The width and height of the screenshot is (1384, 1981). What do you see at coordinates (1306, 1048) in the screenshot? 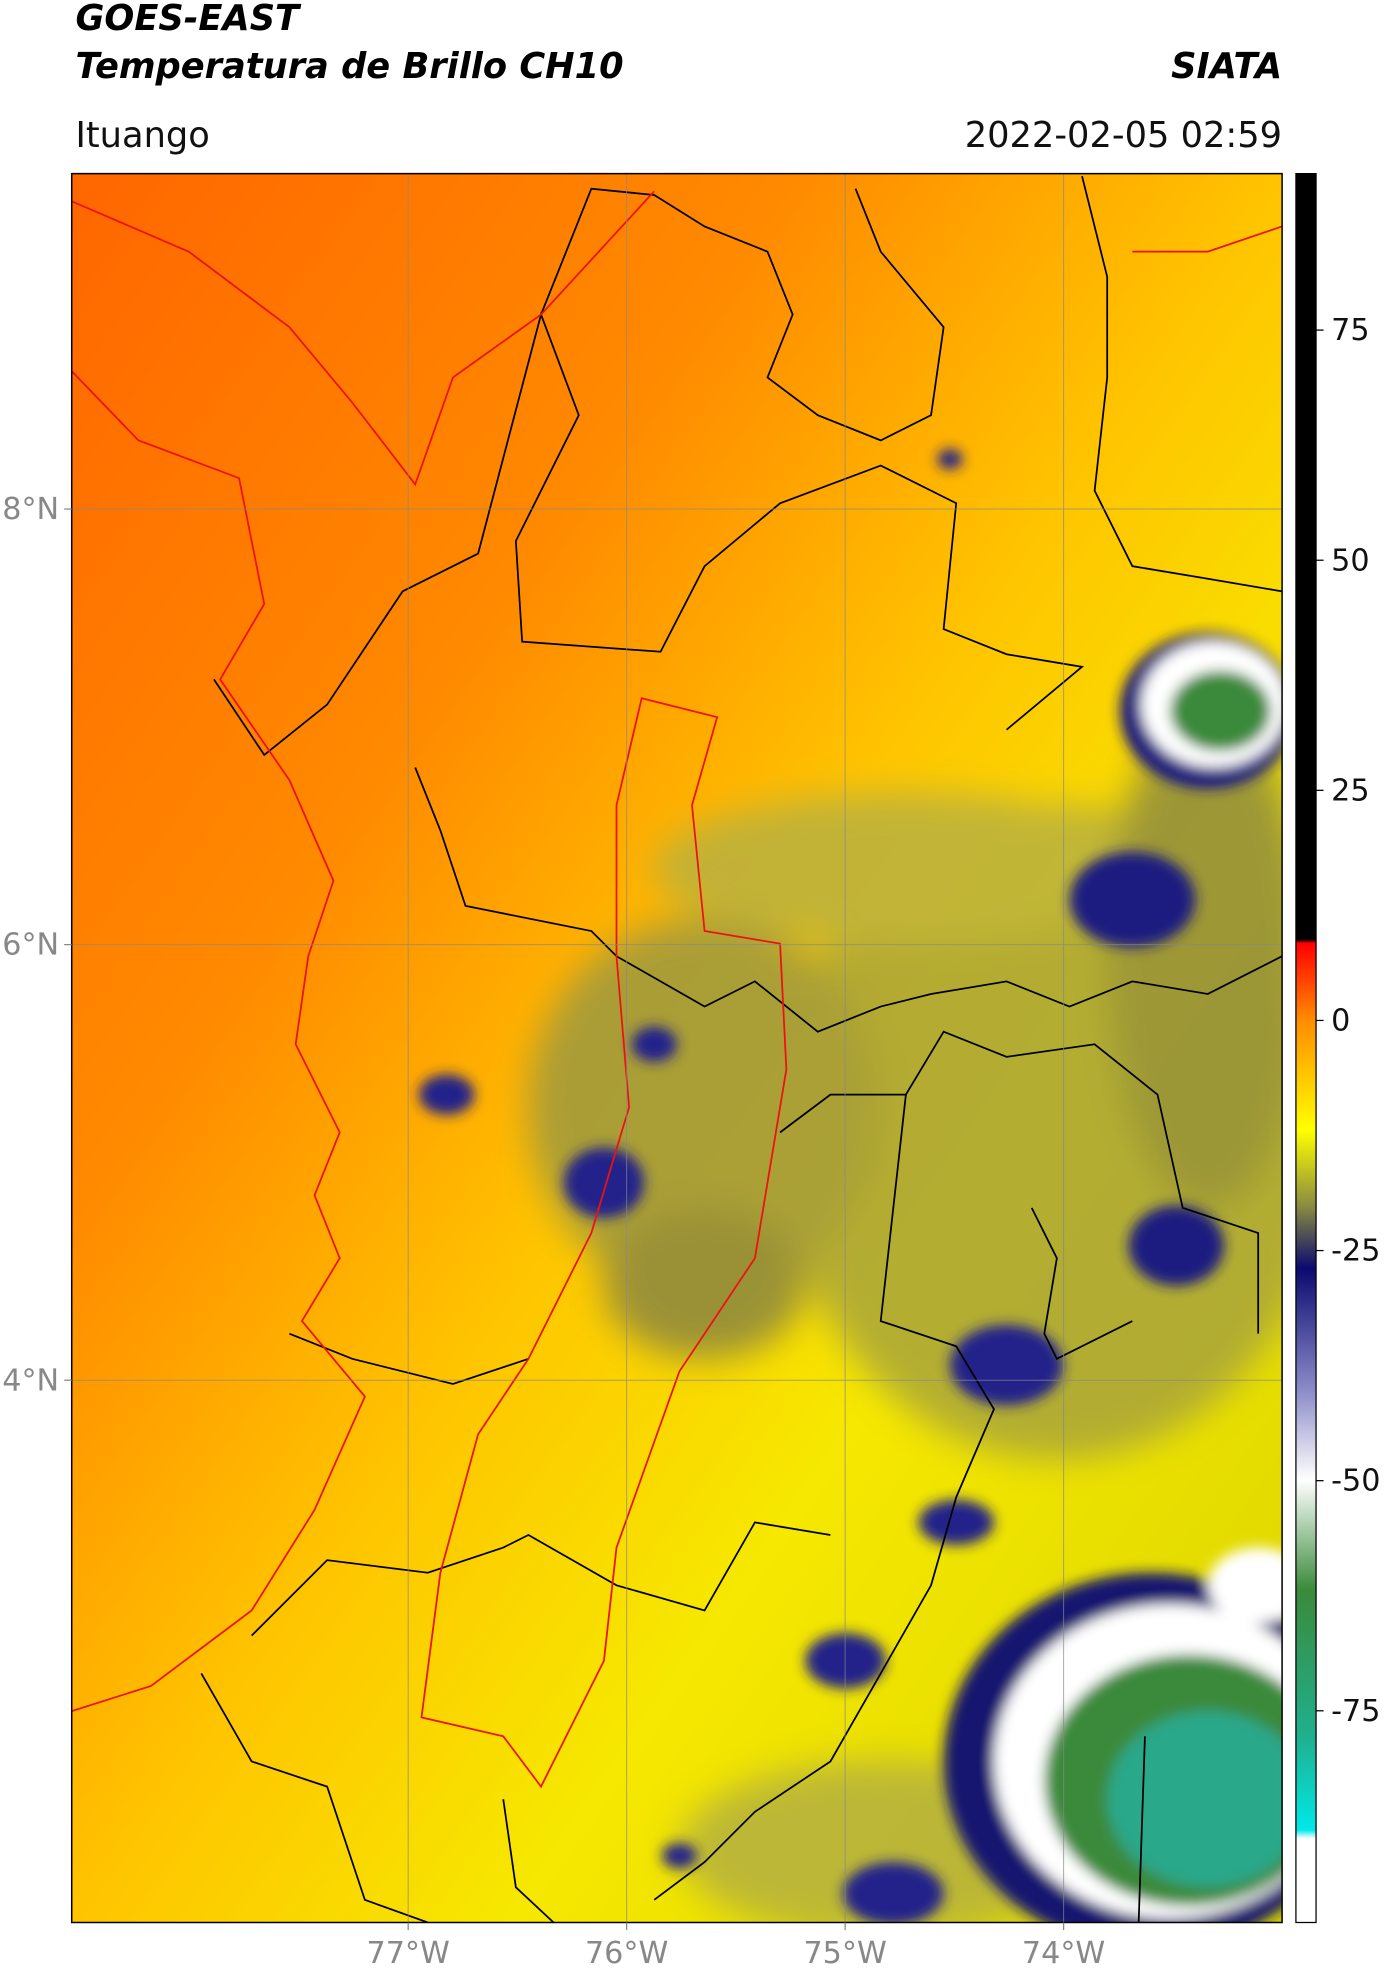
I see `colorbar` at bounding box center [1306, 1048].